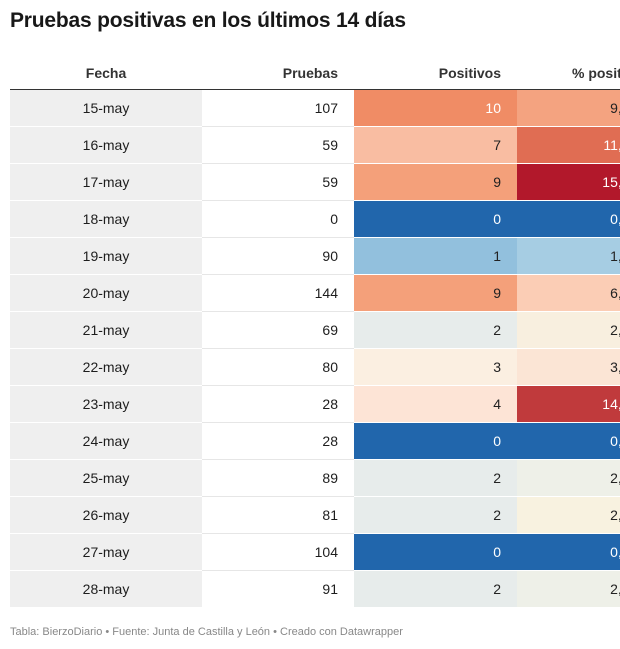 The image size is (620, 649). What do you see at coordinates (106, 293) in the screenshot?
I see `cell-fecha: 20-may` at bounding box center [106, 293].